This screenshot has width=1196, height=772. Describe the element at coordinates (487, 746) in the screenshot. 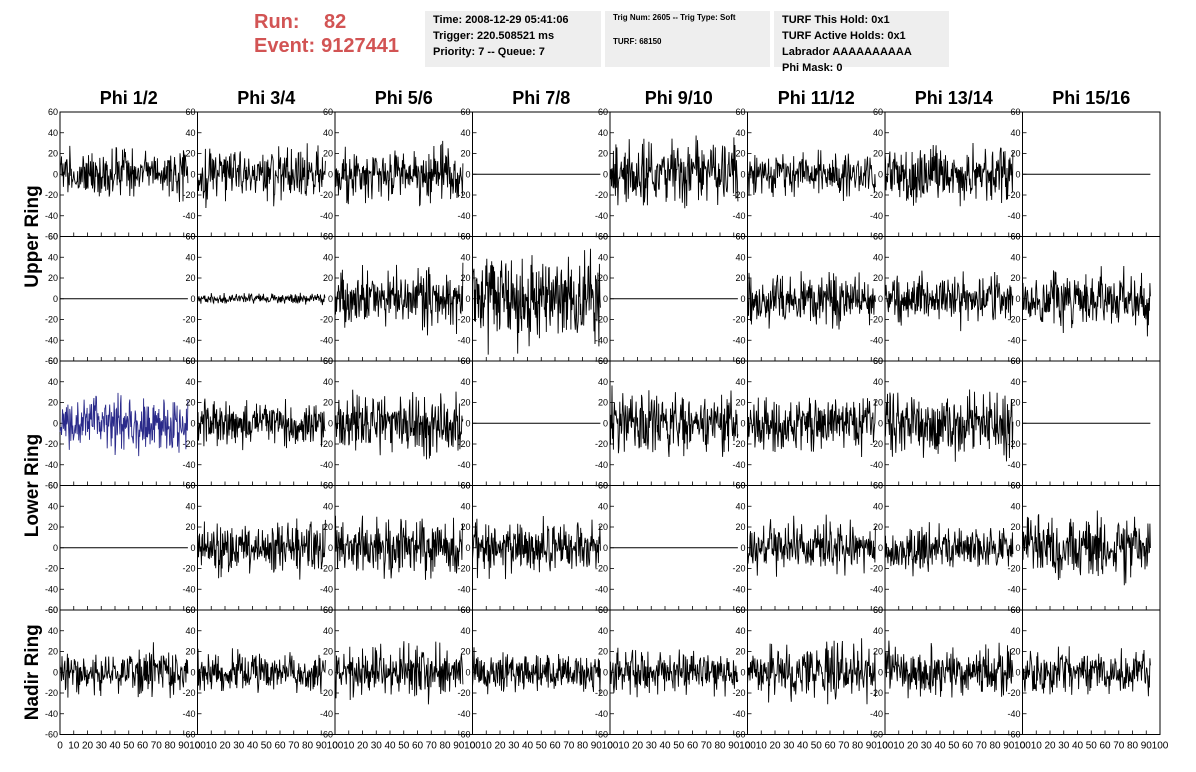

I see `x-tick-label: 10` at that location.